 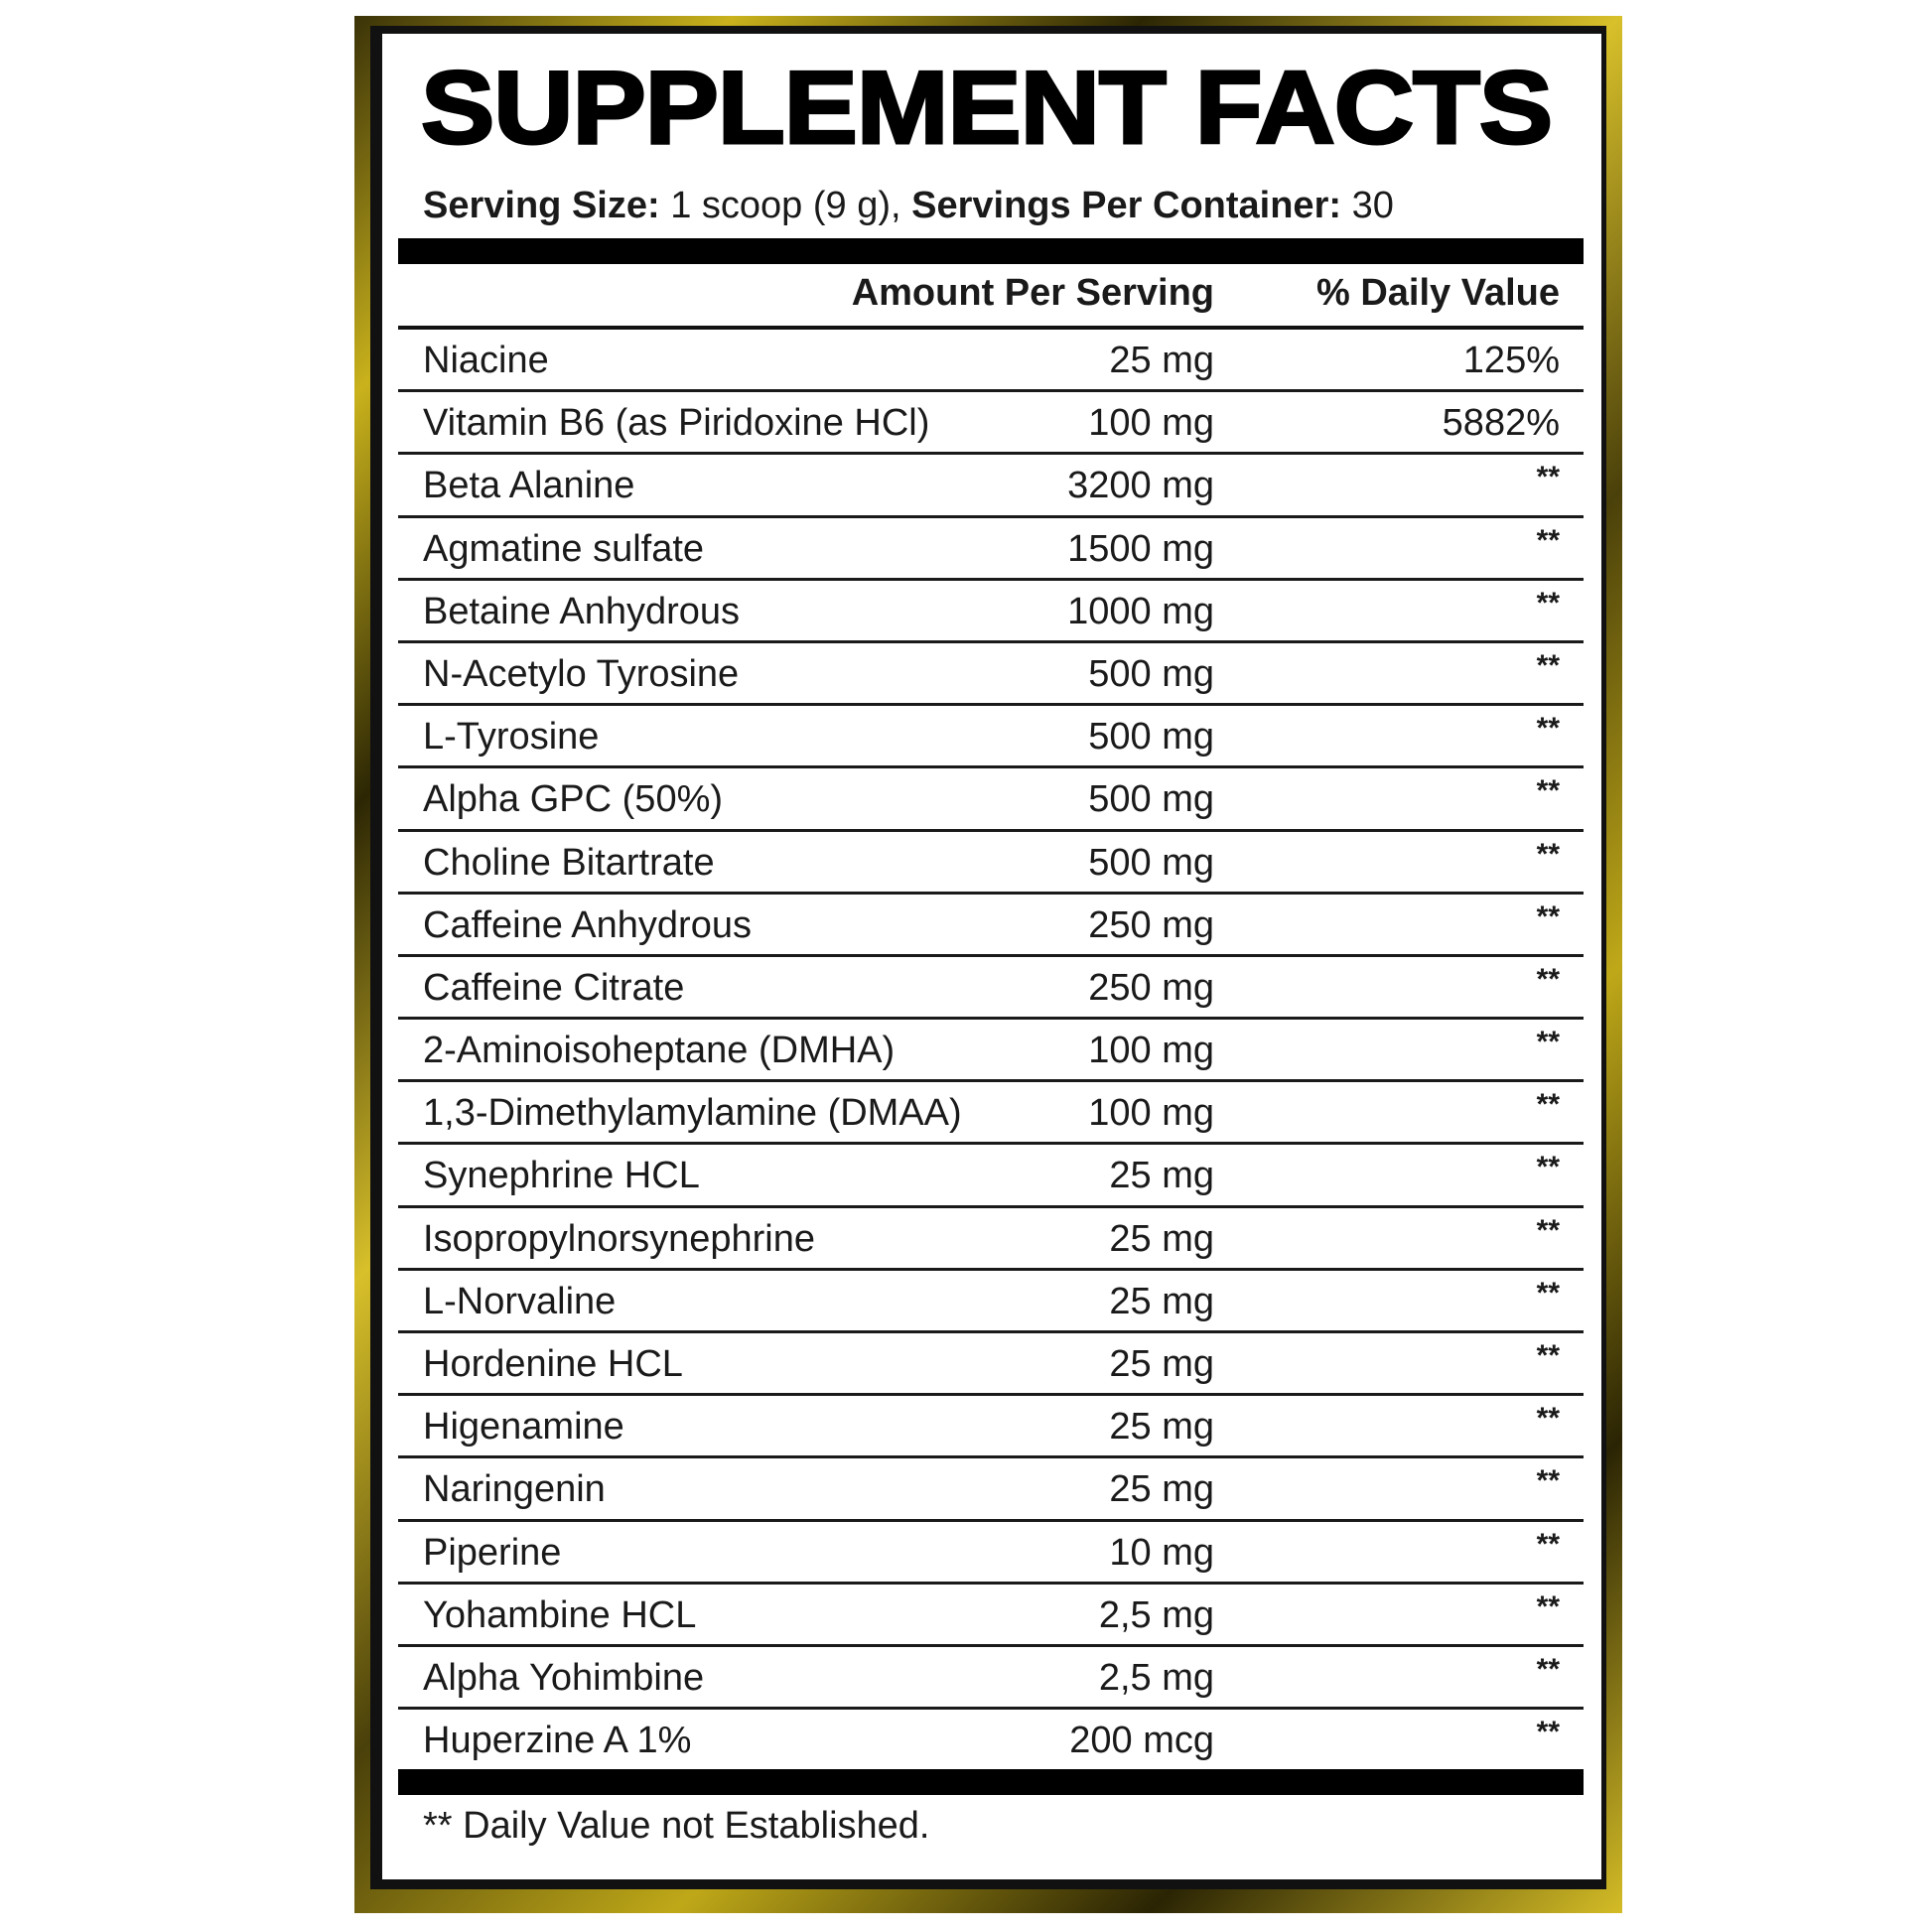 I want to click on ingredient-name: 1,3-Dimethylamylamine (DMAA), so click(x=692, y=1114).